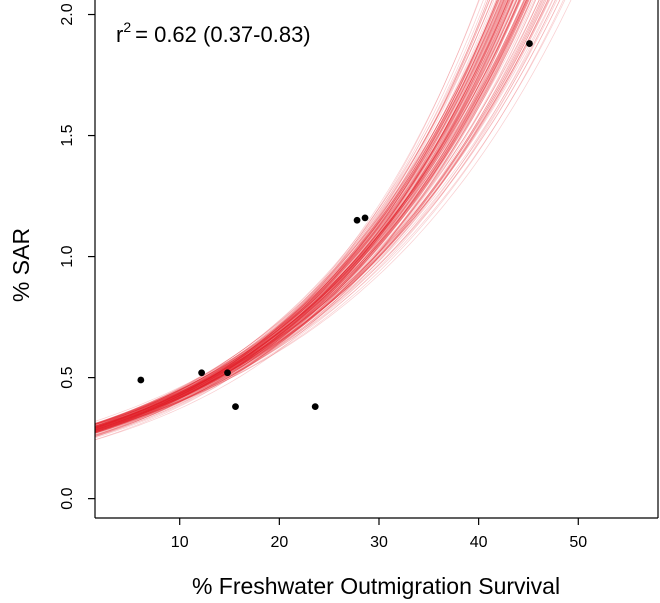 The width and height of the screenshot is (660, 603). What do you see at coordinates (77, 256) in the screenshot?
I see `y-ticks: 0.0 0.5 1.0 1.5 2.0` at bounding box center [77, 256].